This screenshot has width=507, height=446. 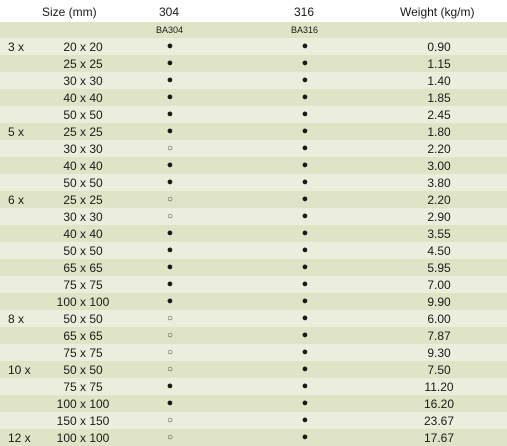 I want to click on row-weight: 16.20, so click(x=439, y=404).